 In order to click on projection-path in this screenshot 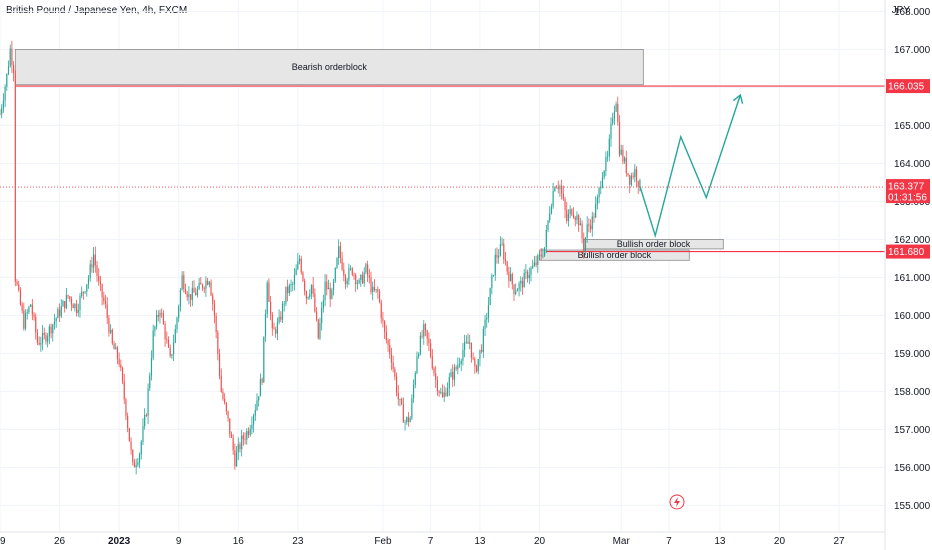, I will do `click(690, 166)`.